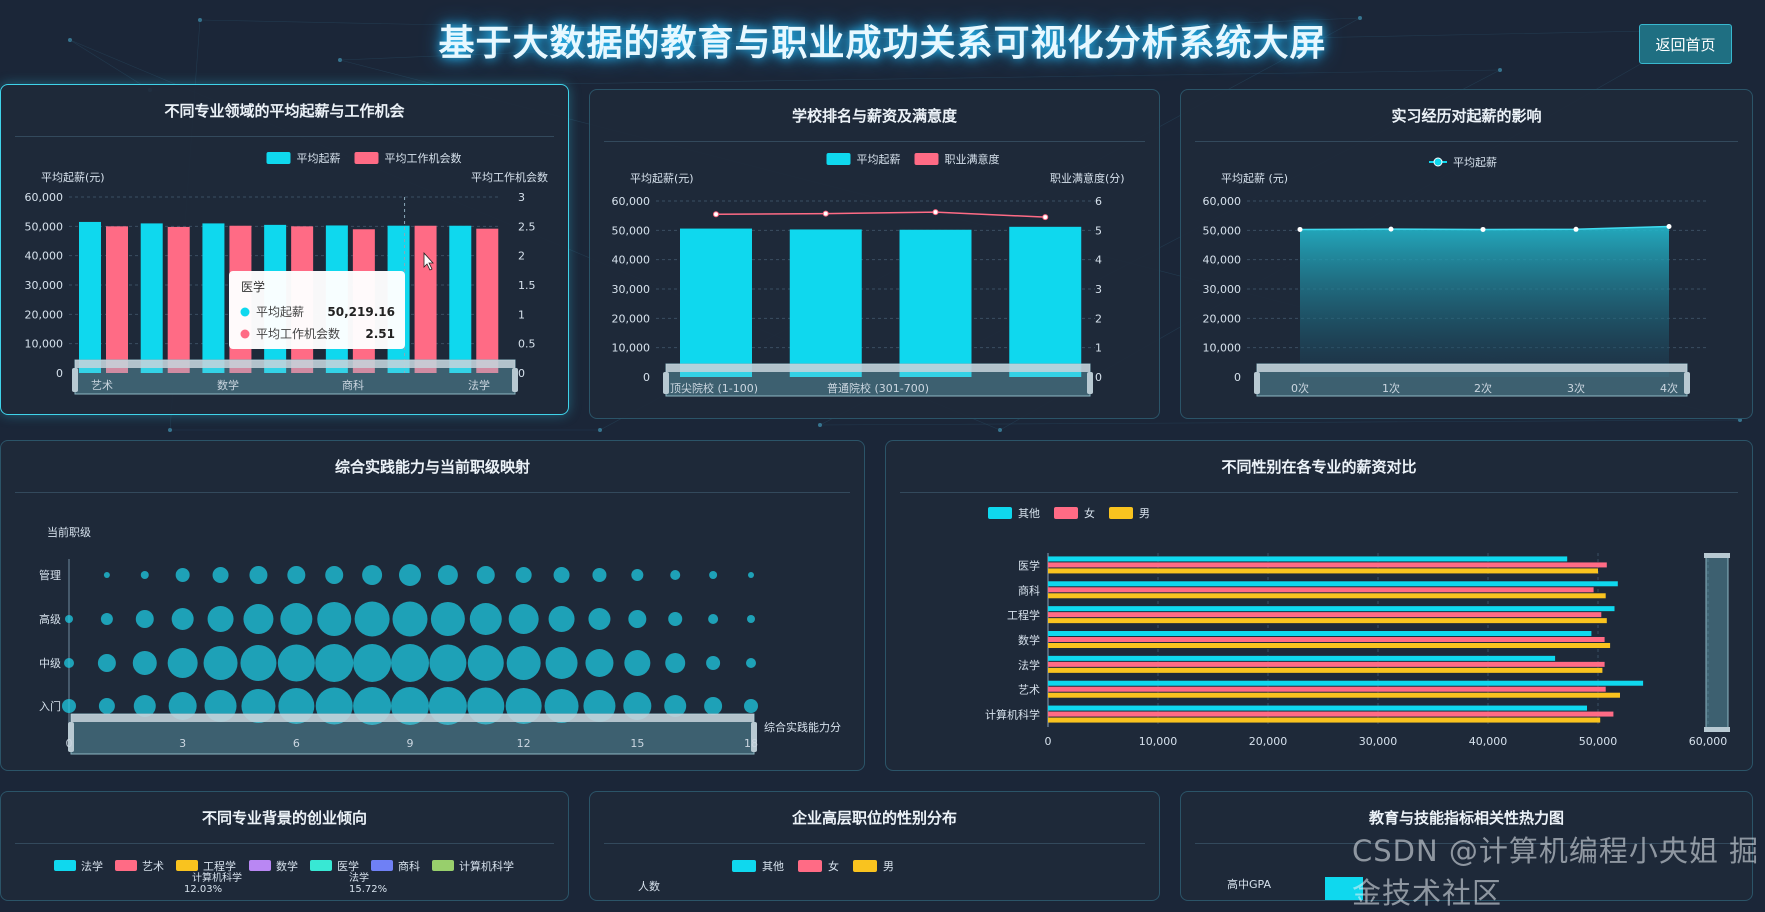  What do you see at coordinates (287, 866) in the screenshot?
I see `legend-label: 数学` at bounding box center [287, 866].